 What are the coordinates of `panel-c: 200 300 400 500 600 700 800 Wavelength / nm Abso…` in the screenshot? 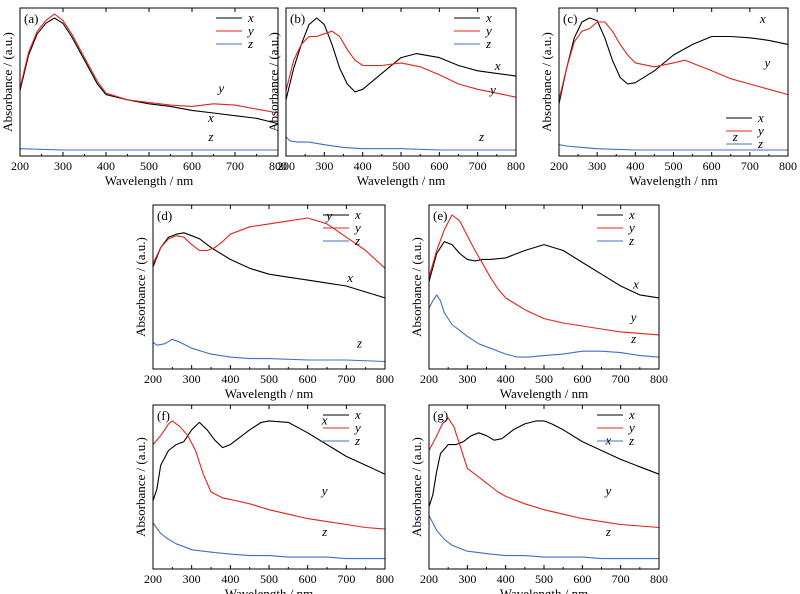 It's located at (668, 97).